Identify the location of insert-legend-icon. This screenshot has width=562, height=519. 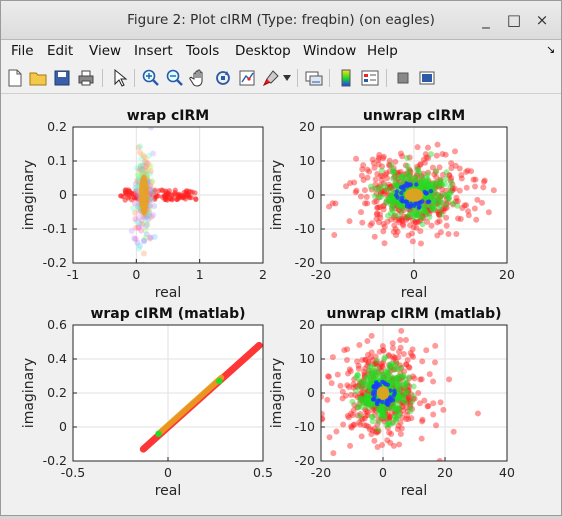
(370, 78).